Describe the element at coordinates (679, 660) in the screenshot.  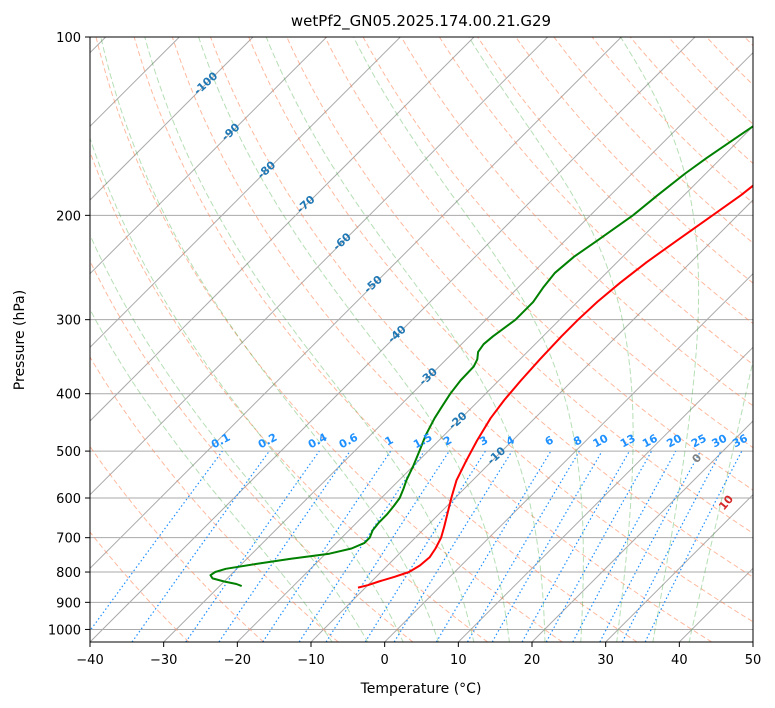
I see `x-tick-label: 40` at that location.